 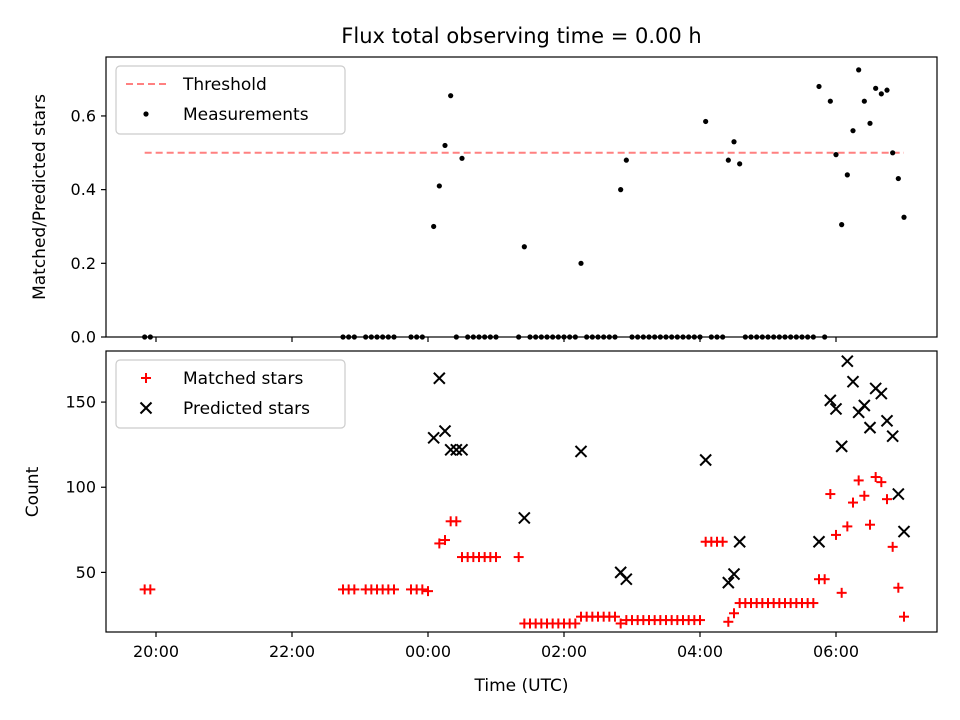 What do you see at coordinates (40, 197) in the screenshot?
I see `ratio-y-axis-label: Matched/Predicted stars` at bounding box center [40, 197].